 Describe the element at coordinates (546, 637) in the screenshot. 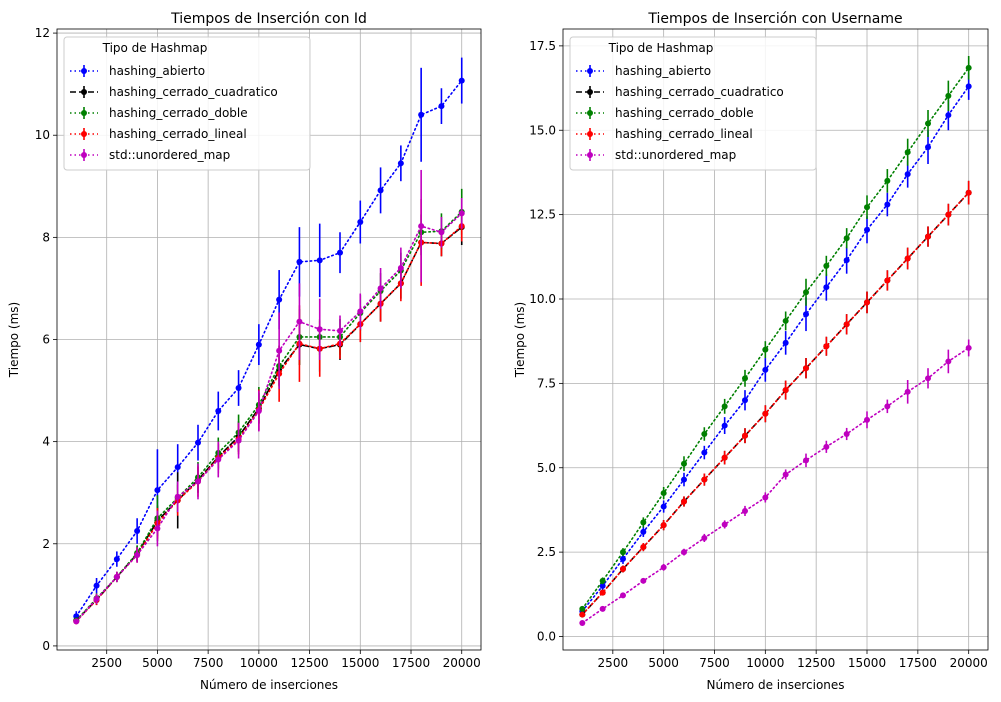

I see `y-tick-label: 0.0` at that location.